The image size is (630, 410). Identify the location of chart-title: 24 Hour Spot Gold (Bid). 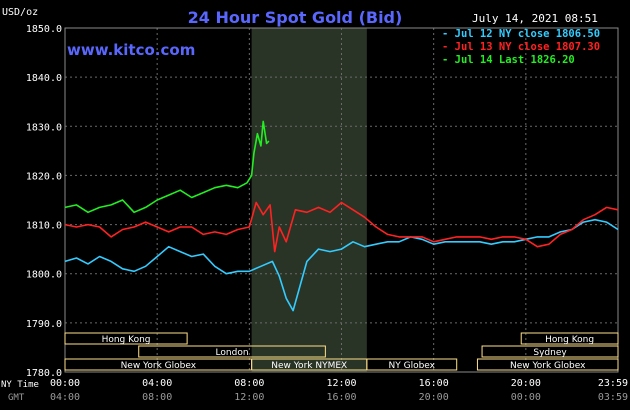
(295, 17).